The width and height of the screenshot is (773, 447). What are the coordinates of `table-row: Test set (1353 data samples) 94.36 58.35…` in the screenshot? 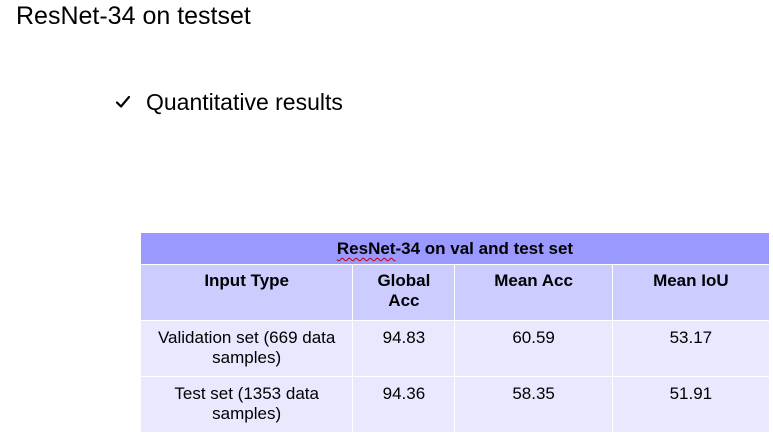 It's located at (455, 404).